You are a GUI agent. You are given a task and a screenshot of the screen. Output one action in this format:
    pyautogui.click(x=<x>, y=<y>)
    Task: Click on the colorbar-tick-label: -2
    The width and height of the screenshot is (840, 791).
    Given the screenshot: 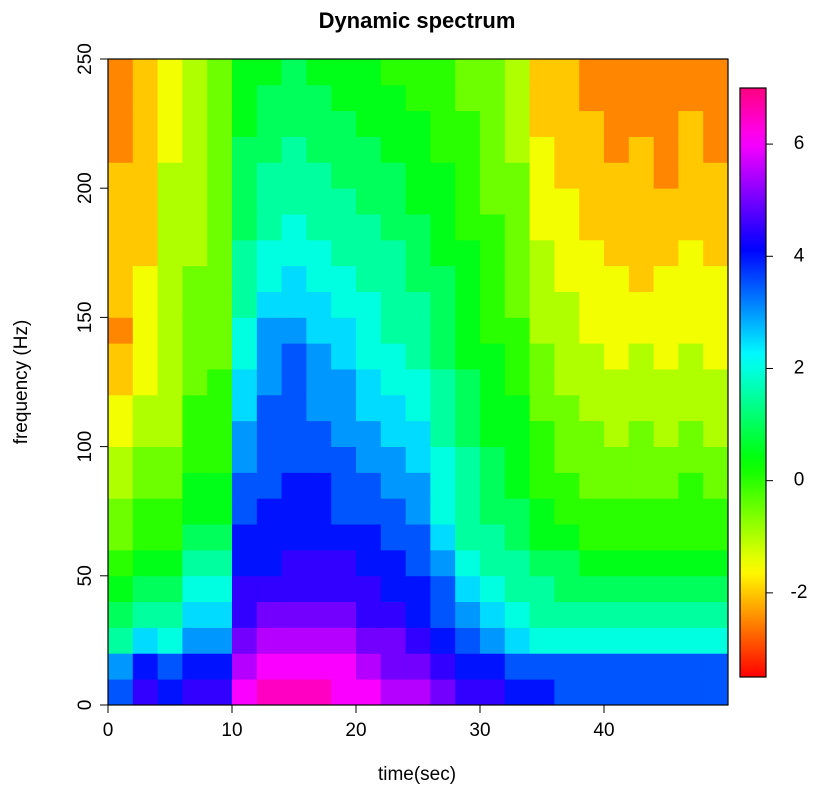 What is the action you would take?
    pyautogui.click(x=799, y=592)
    